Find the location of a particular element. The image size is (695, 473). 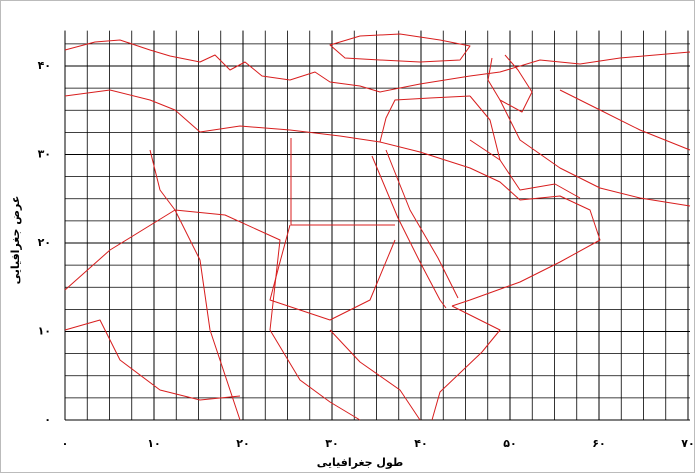

x-tick-label: ۰ is located at coordinates (65, 443).